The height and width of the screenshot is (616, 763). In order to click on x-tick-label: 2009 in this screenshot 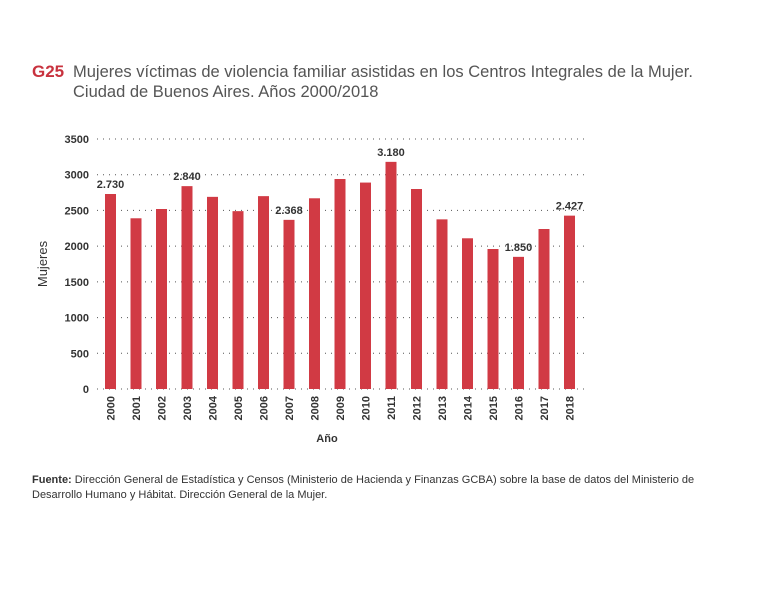, I will do `click(341, 408)`.